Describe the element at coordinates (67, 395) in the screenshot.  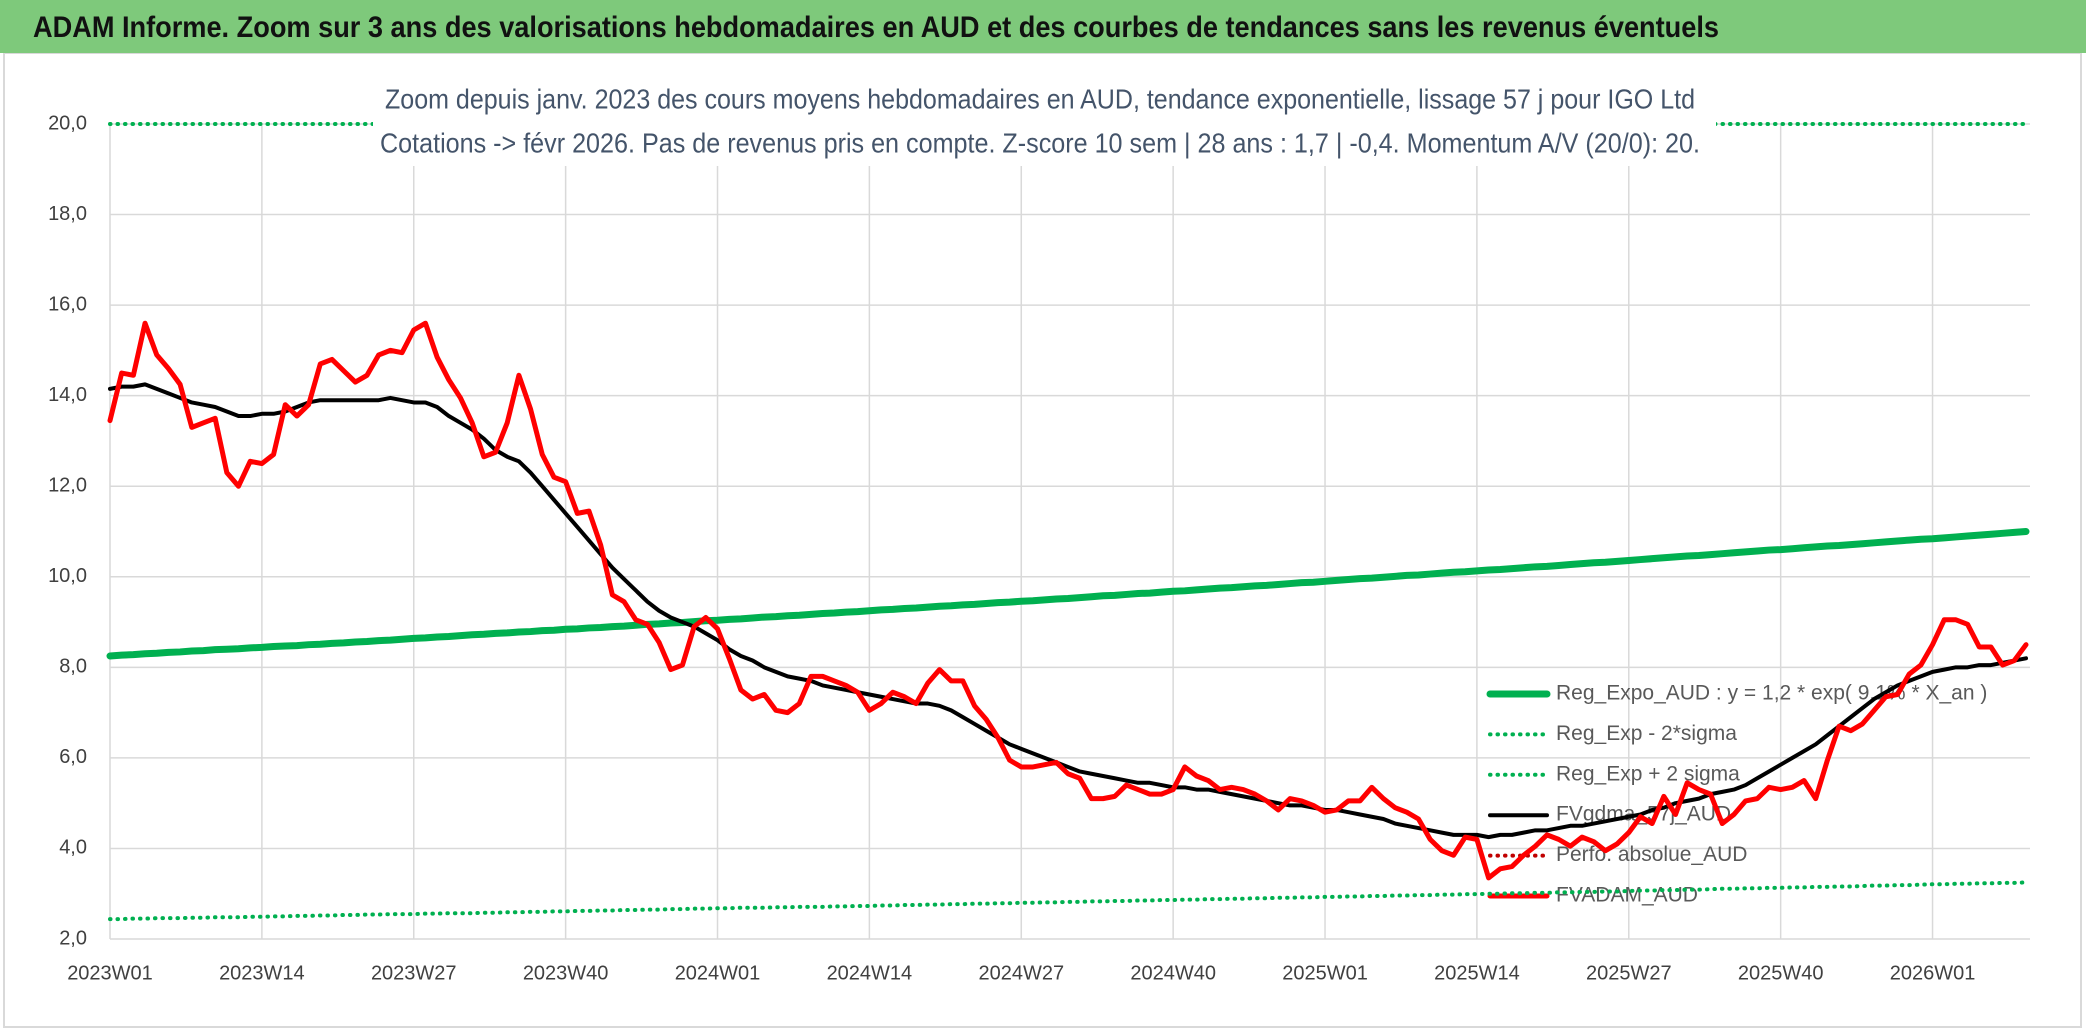
I see `y-tick-label: 14,0` at that location.